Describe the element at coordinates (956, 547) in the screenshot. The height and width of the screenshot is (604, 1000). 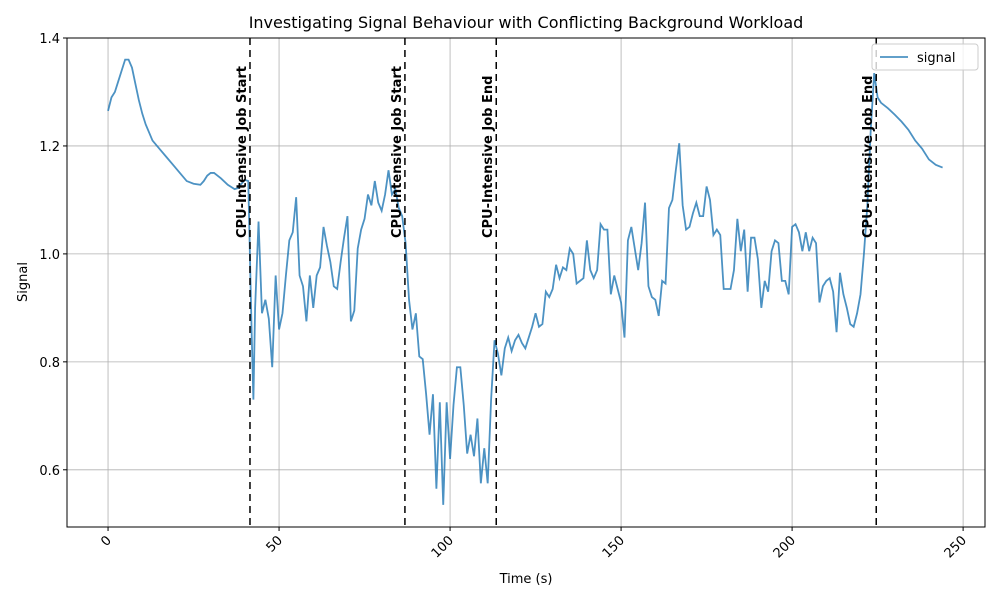
I see `x-tick-label: 250` at that location.